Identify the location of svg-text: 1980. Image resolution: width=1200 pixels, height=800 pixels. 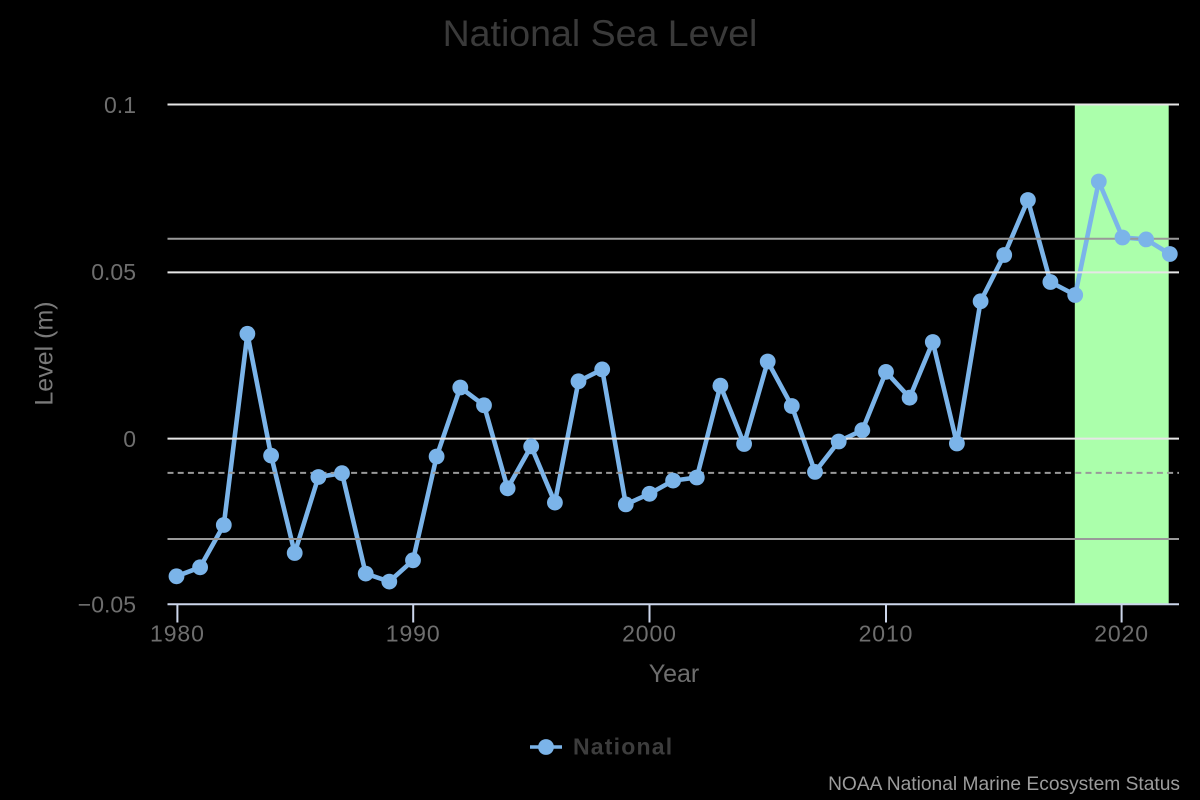
(177, 634).